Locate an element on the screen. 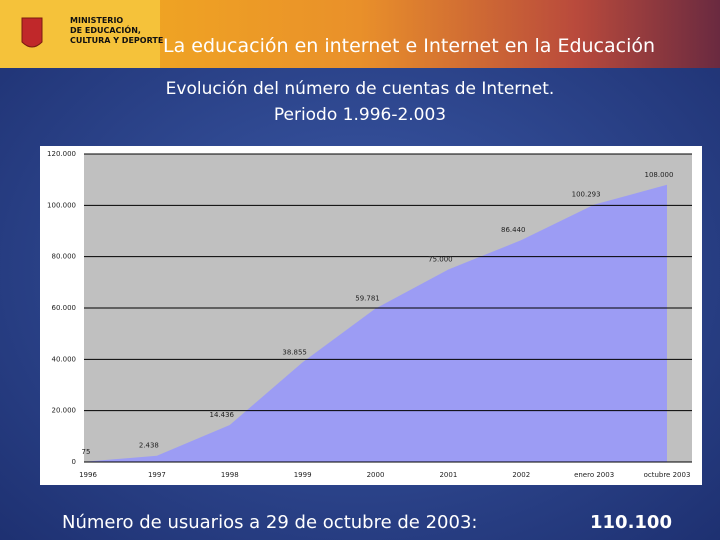 This screenshot has width=720, height=540. x-tick-label: 1998 is located at coordinates (230, 475).